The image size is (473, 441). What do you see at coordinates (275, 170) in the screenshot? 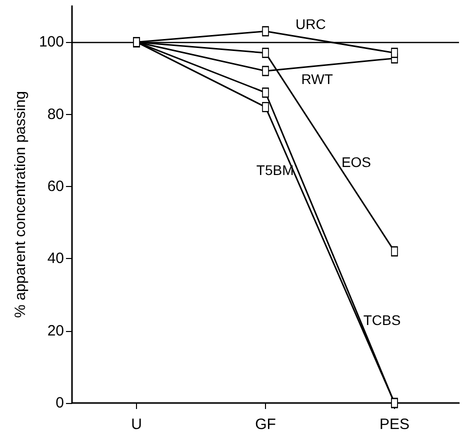
I see `series-label: T5BM` at bounding box center [275, 170].